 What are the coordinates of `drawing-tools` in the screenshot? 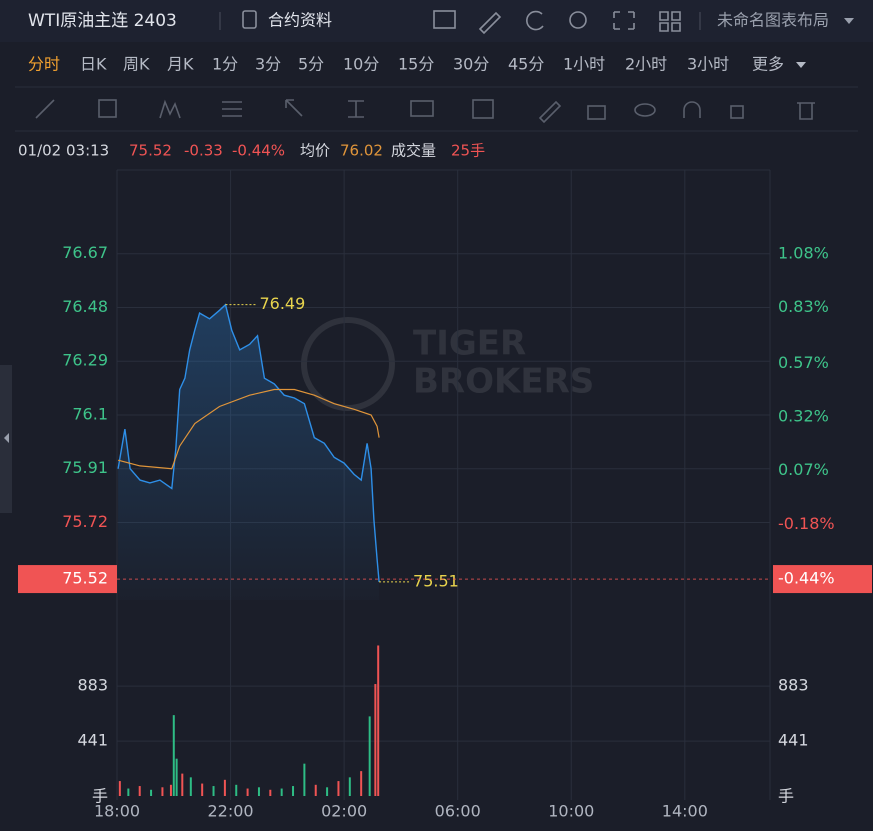 It's located at (425, 111).